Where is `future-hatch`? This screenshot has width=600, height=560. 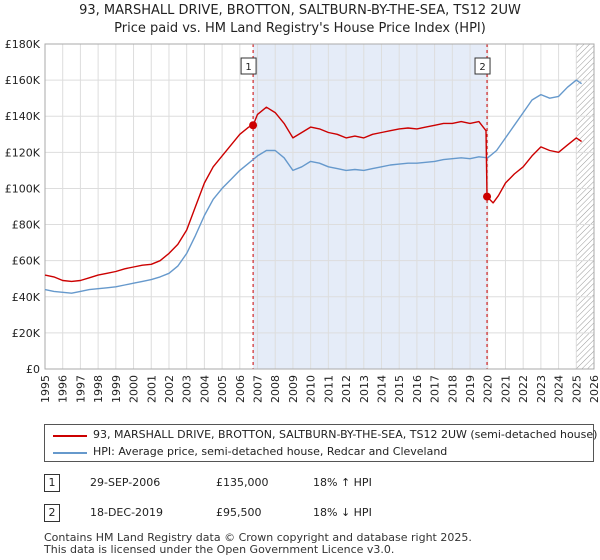
future-hatch is located at coordinates (585, 206).